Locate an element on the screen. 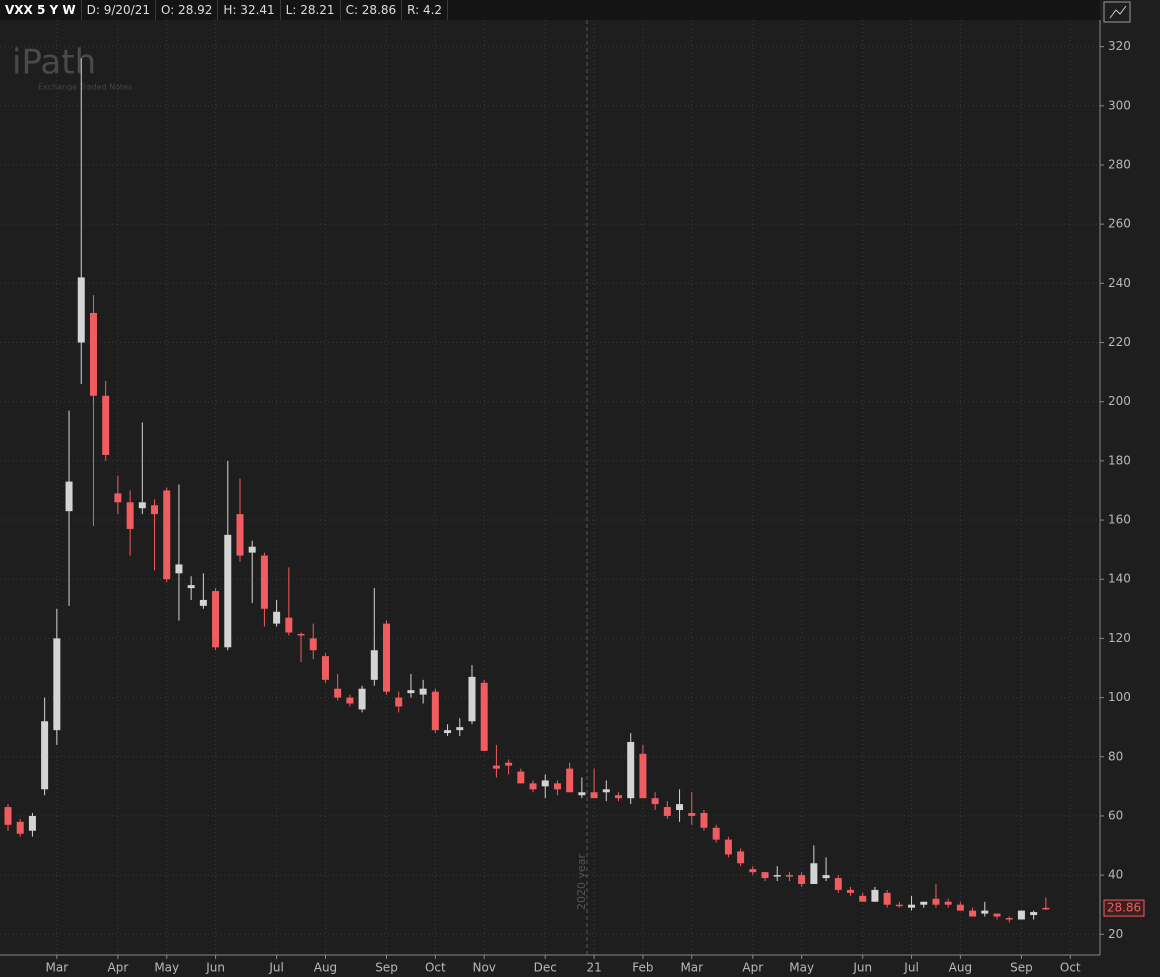 The image size is (1160, 977). y-tick-label: 240 is located at coordinates (1119, 283).